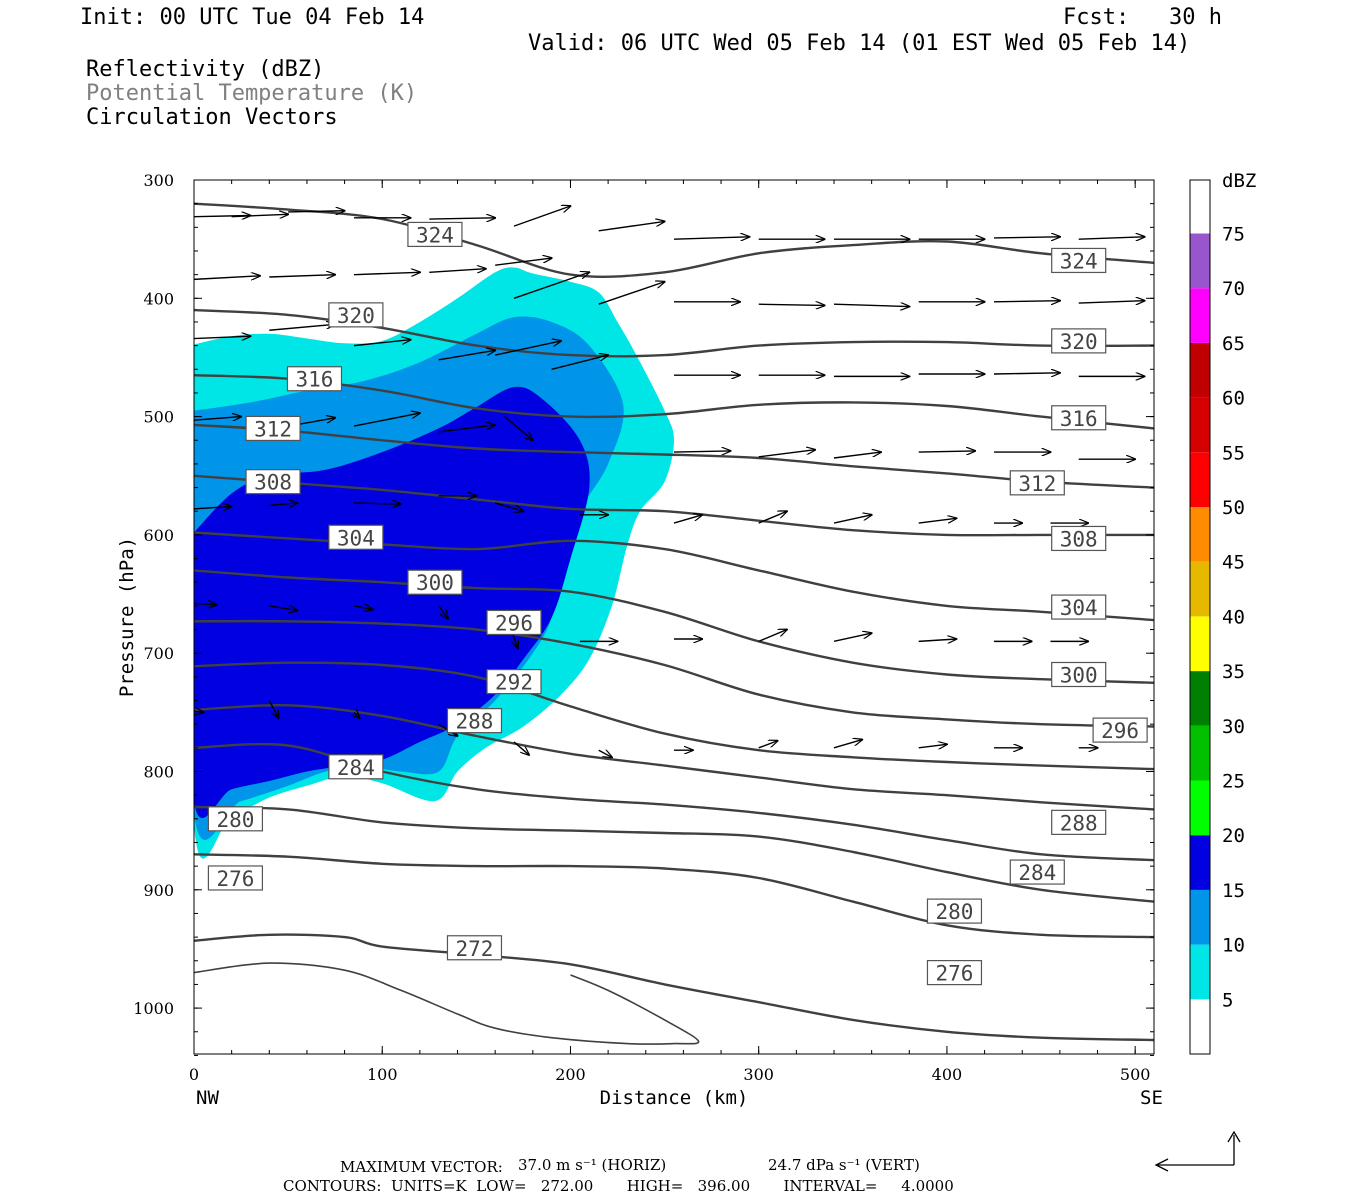 The width and height of the screenshot is (1350, 1200). I want to click on x-right-end-label: SE, so click(1151, 1098).